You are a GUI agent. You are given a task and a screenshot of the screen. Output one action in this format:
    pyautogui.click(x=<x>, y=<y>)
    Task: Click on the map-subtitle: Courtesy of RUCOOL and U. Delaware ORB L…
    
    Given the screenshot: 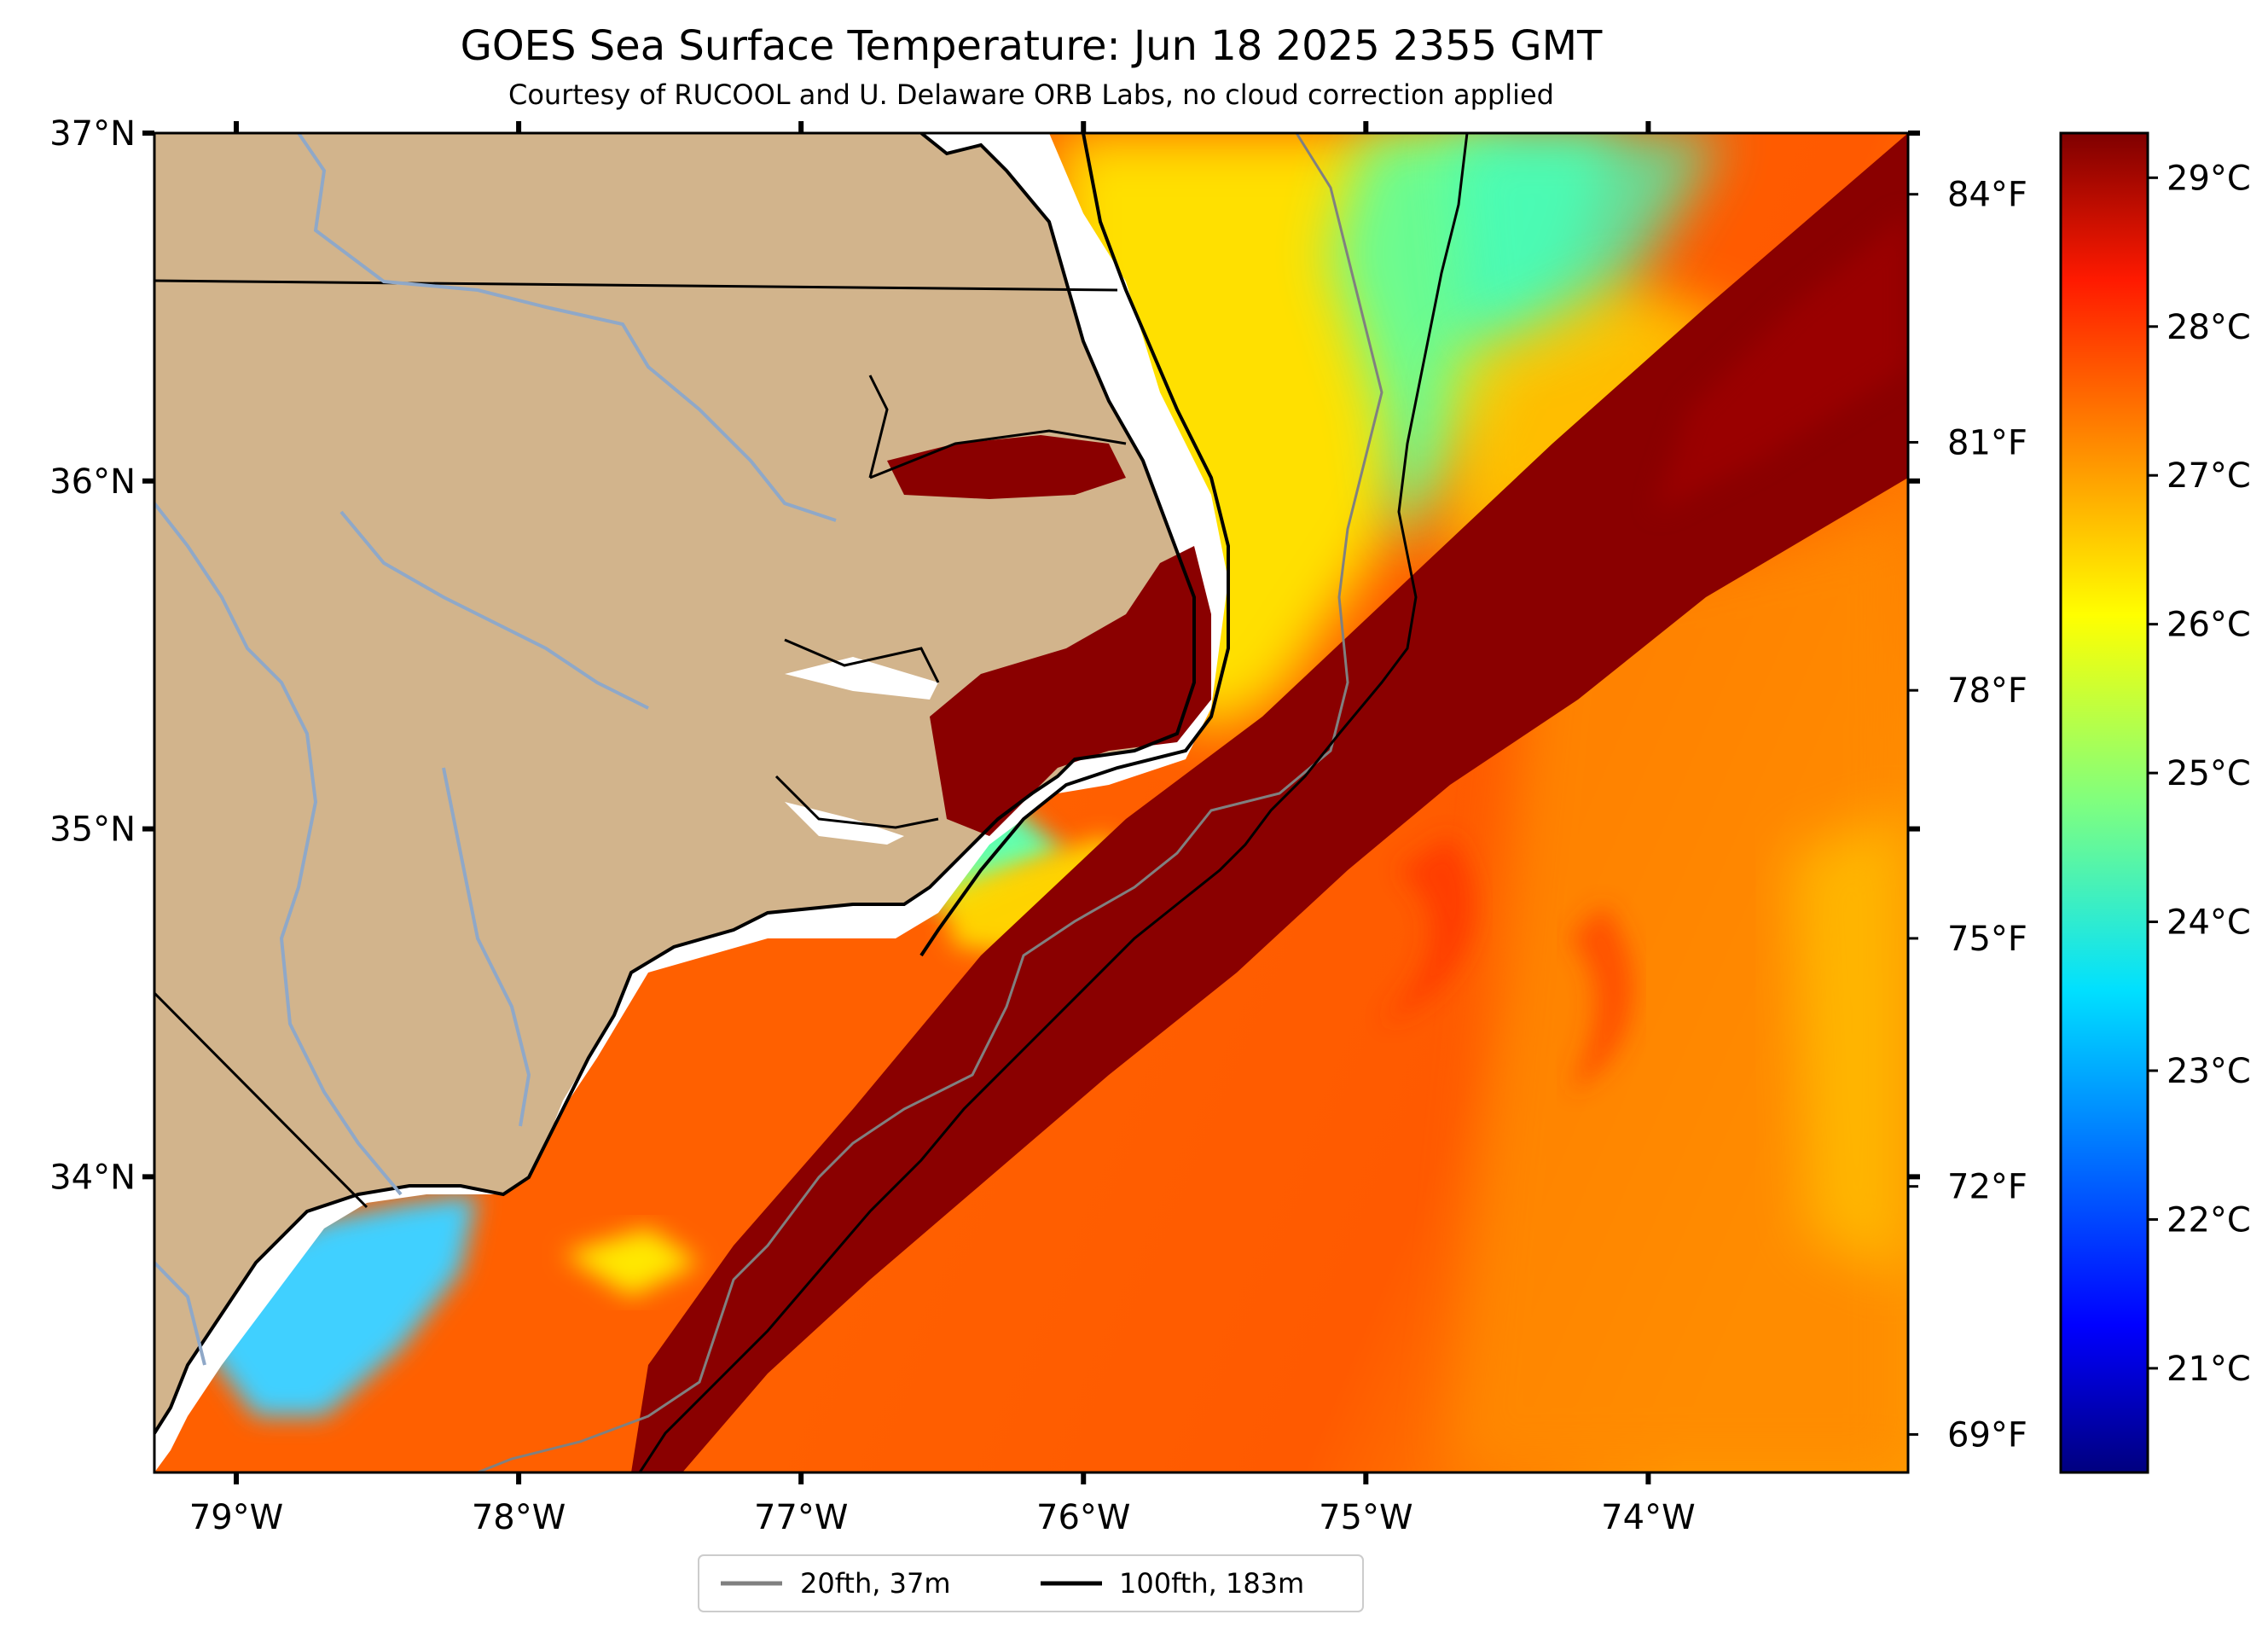 What is the action you would take?
    pyautogui.click(x=1031, y=94)
    